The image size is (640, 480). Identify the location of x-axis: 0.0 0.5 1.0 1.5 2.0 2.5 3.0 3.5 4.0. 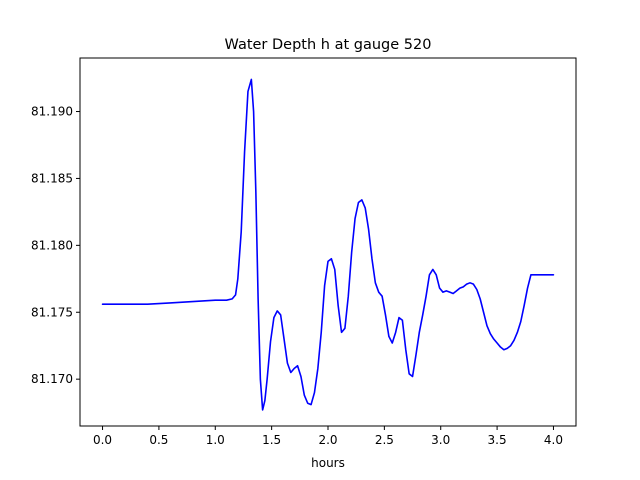
(328, 436).